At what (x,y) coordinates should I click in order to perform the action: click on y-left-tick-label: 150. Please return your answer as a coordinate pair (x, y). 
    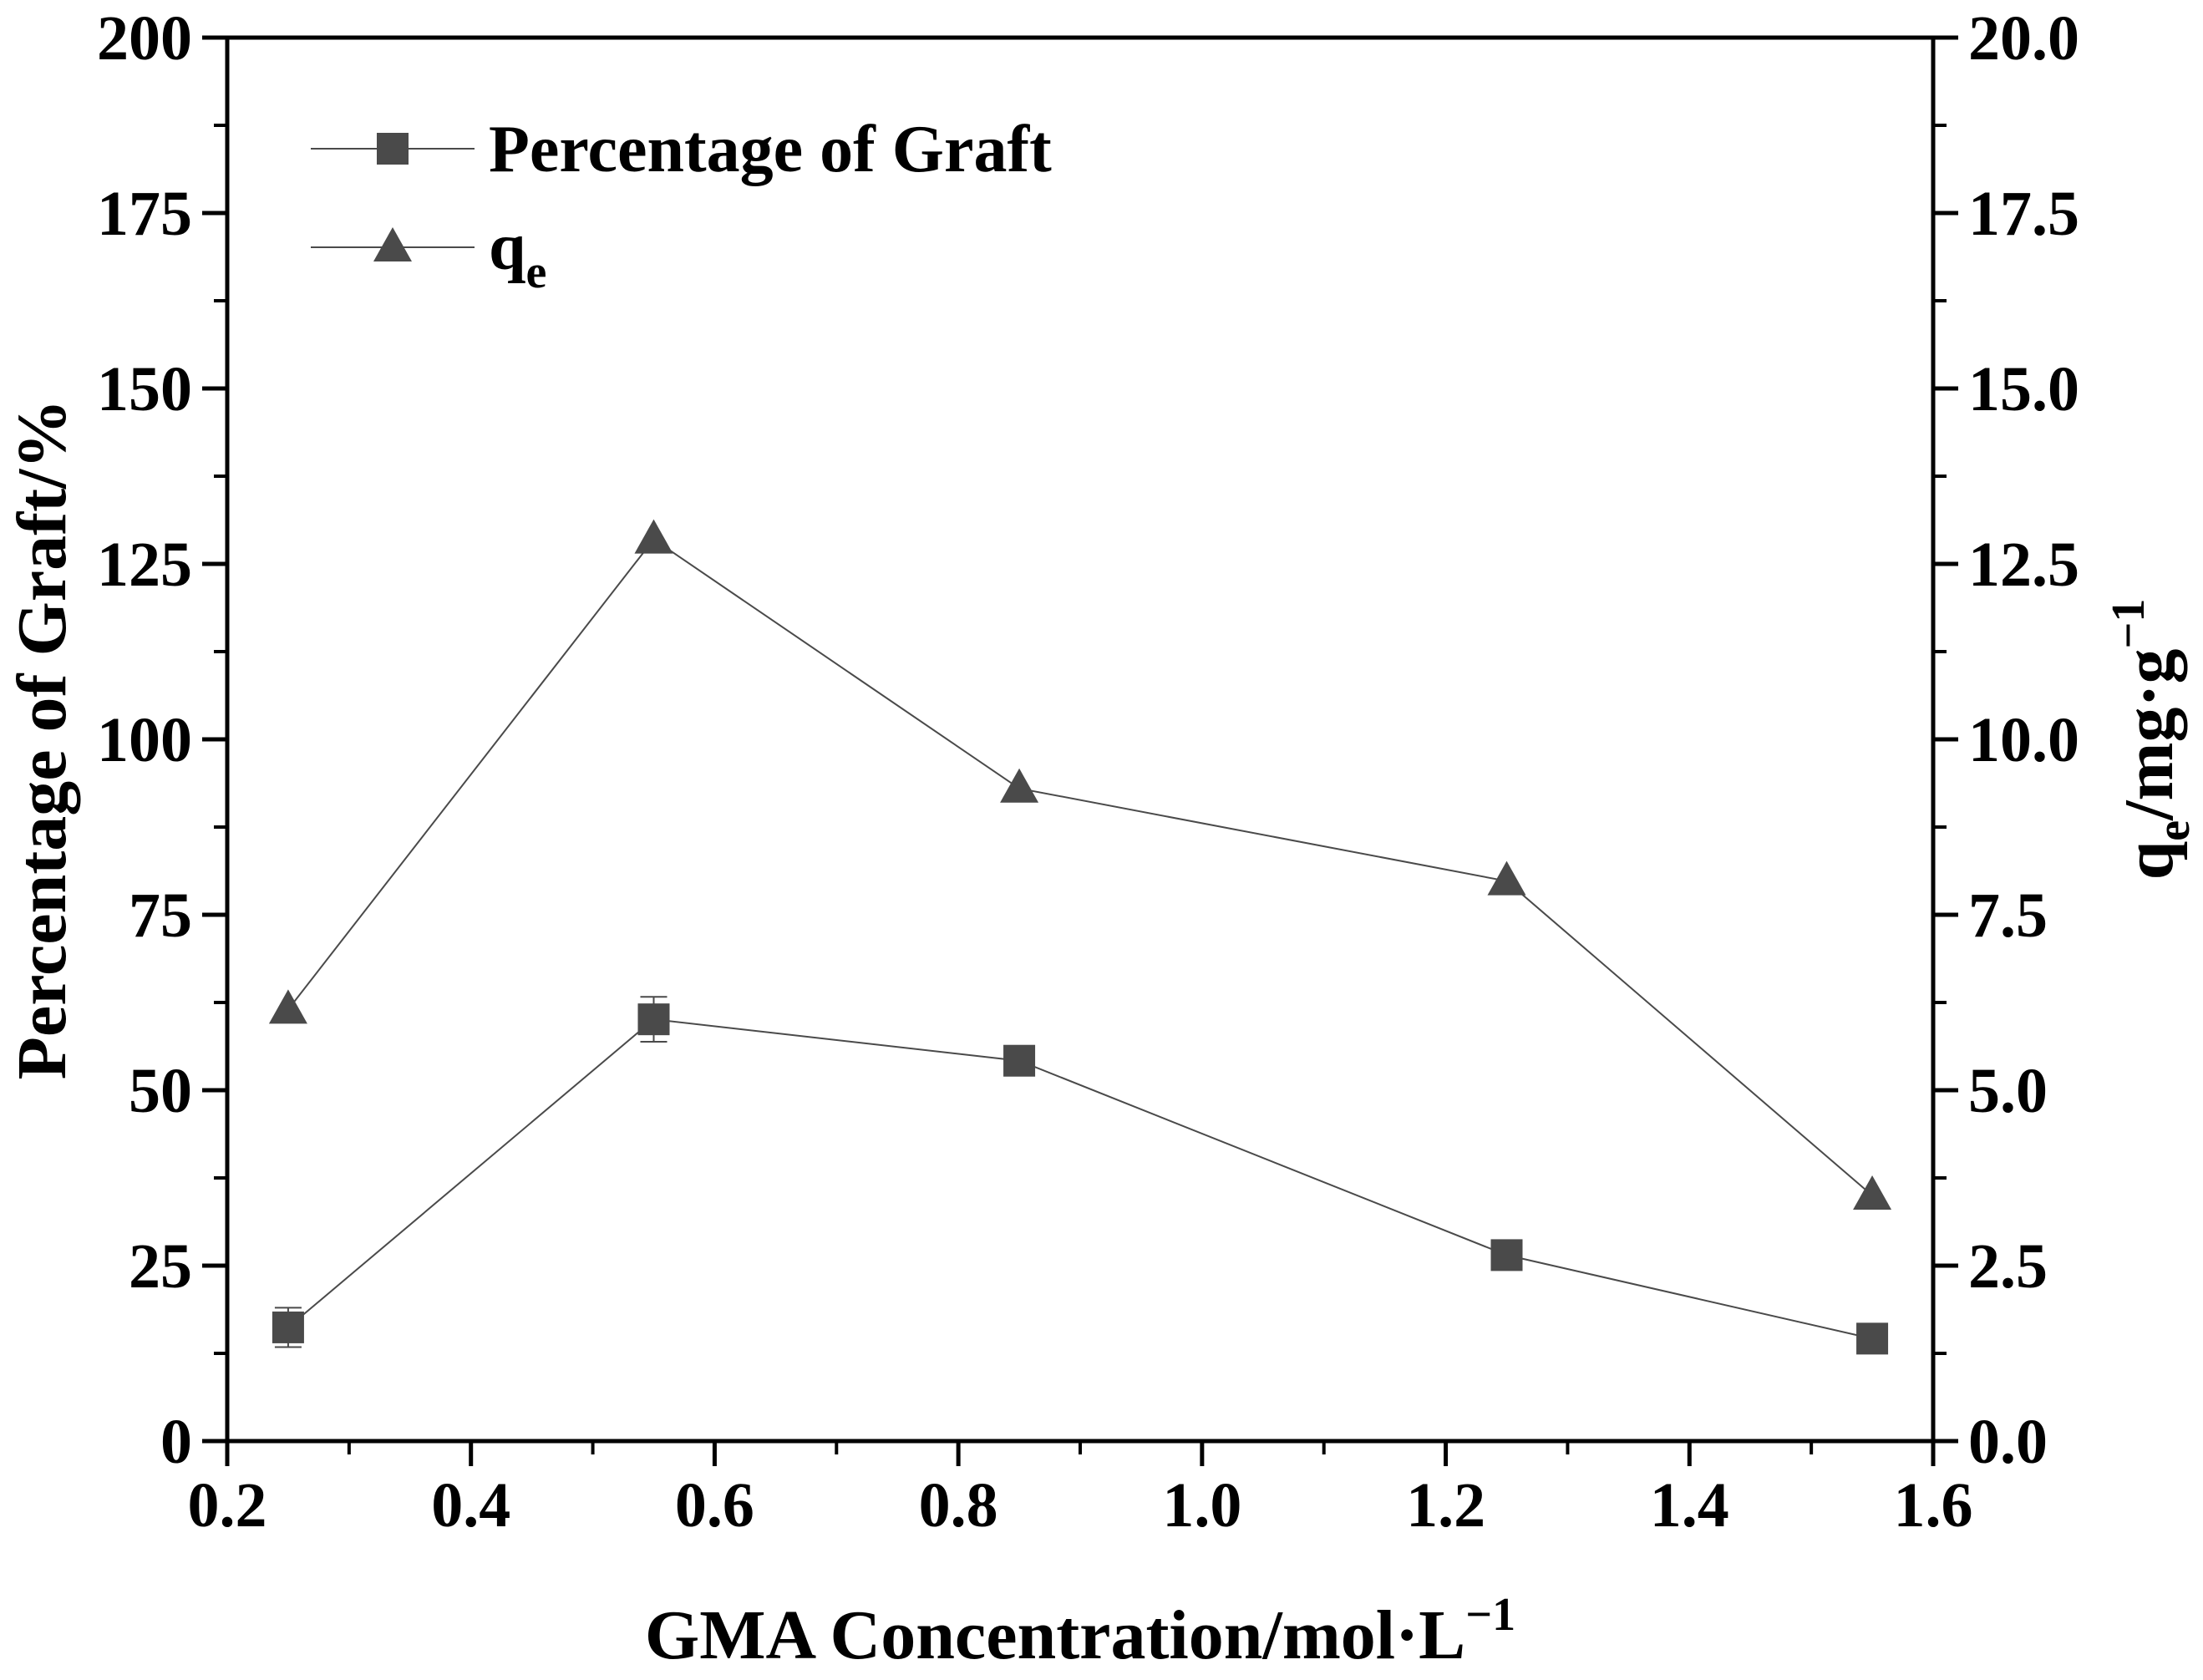
    Looking at the image, I should click on (144, 389).